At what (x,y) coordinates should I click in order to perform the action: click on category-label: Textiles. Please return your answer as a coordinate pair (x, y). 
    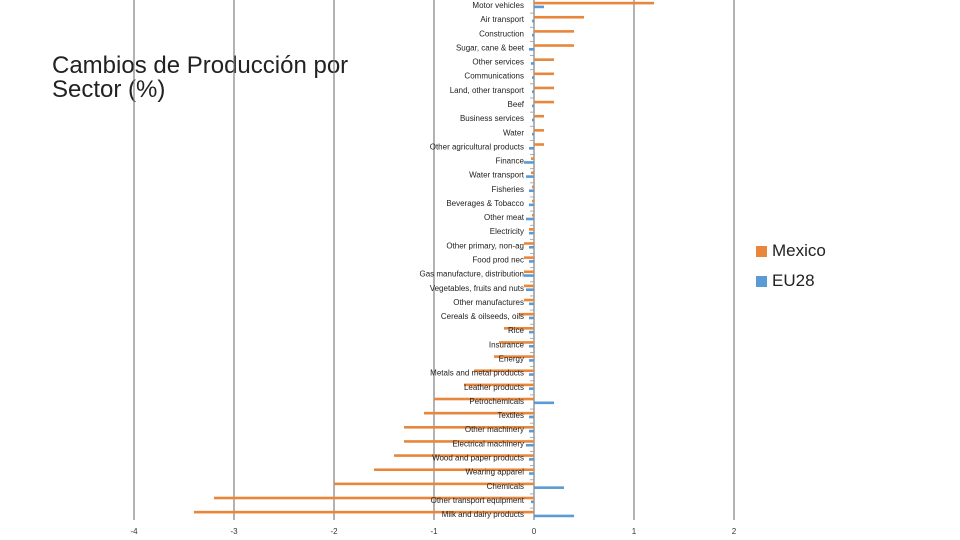
    Looking at the image, I should click on (510, 415).